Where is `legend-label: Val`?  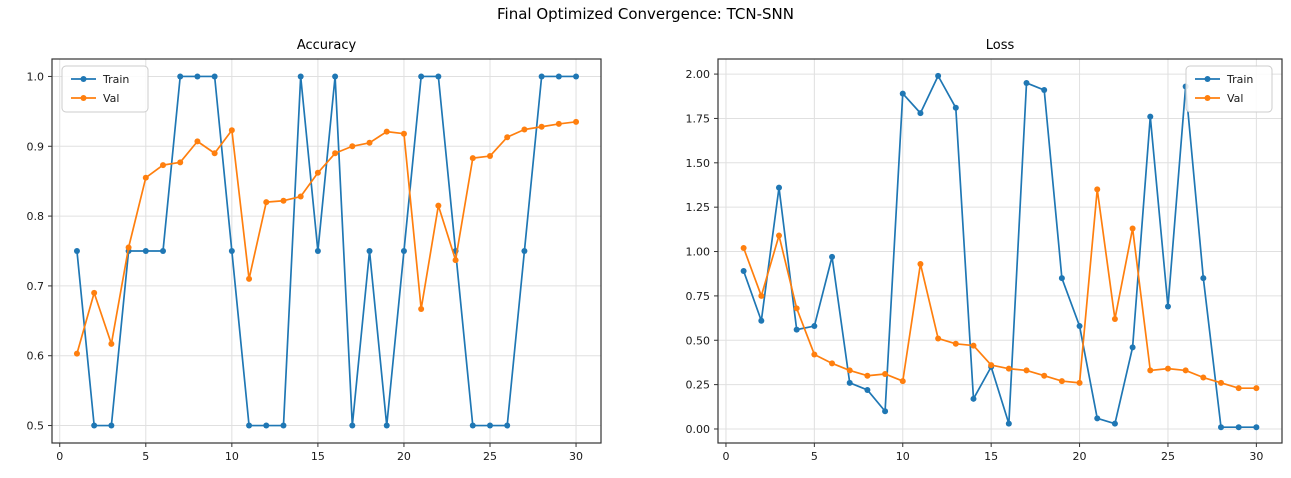 legend-label: Val is located at coordinates (1235, 98).